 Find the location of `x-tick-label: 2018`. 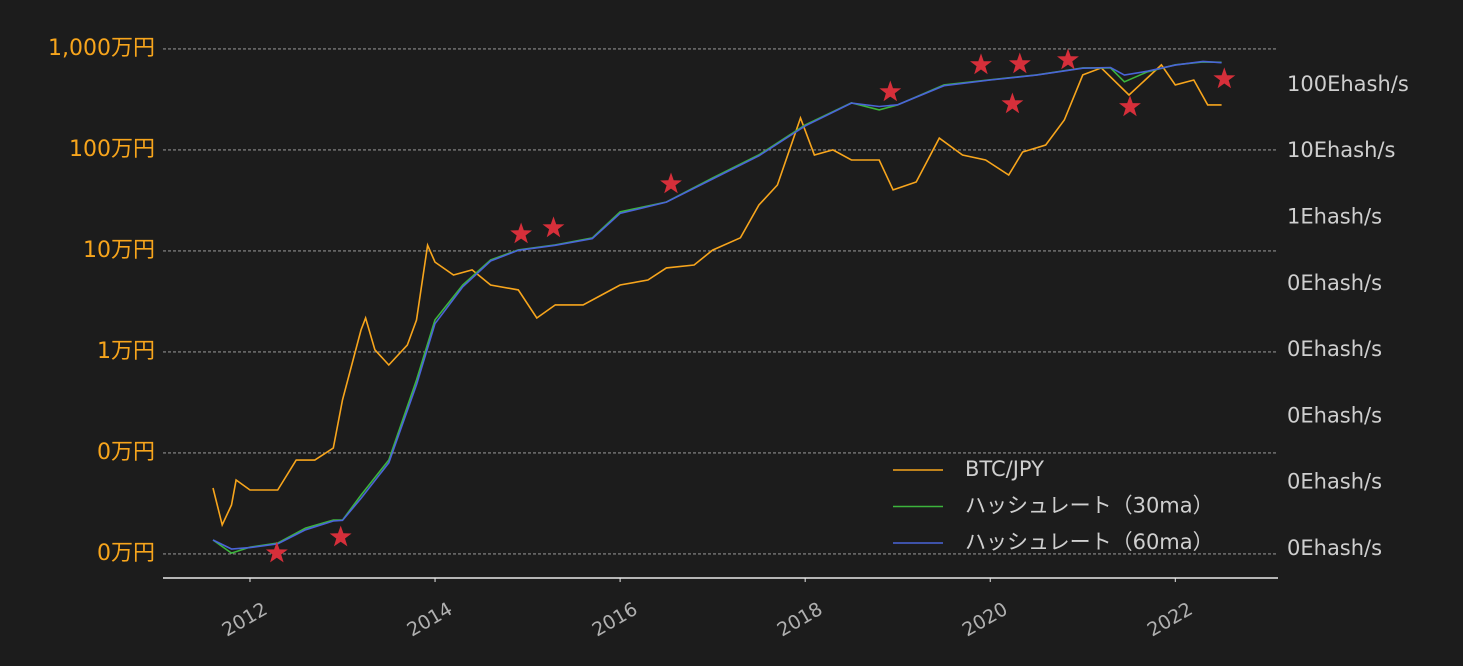

x-tick-label: 2018 is located at coordinates (800, 619).